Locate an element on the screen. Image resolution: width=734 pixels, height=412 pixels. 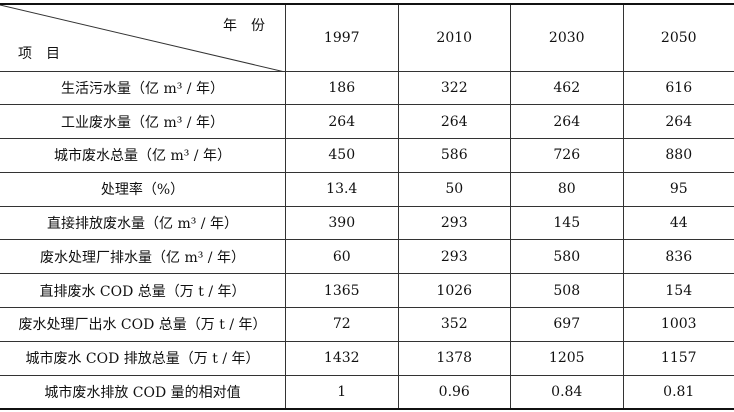
cell: 44 is located at coordinates (678, 222).